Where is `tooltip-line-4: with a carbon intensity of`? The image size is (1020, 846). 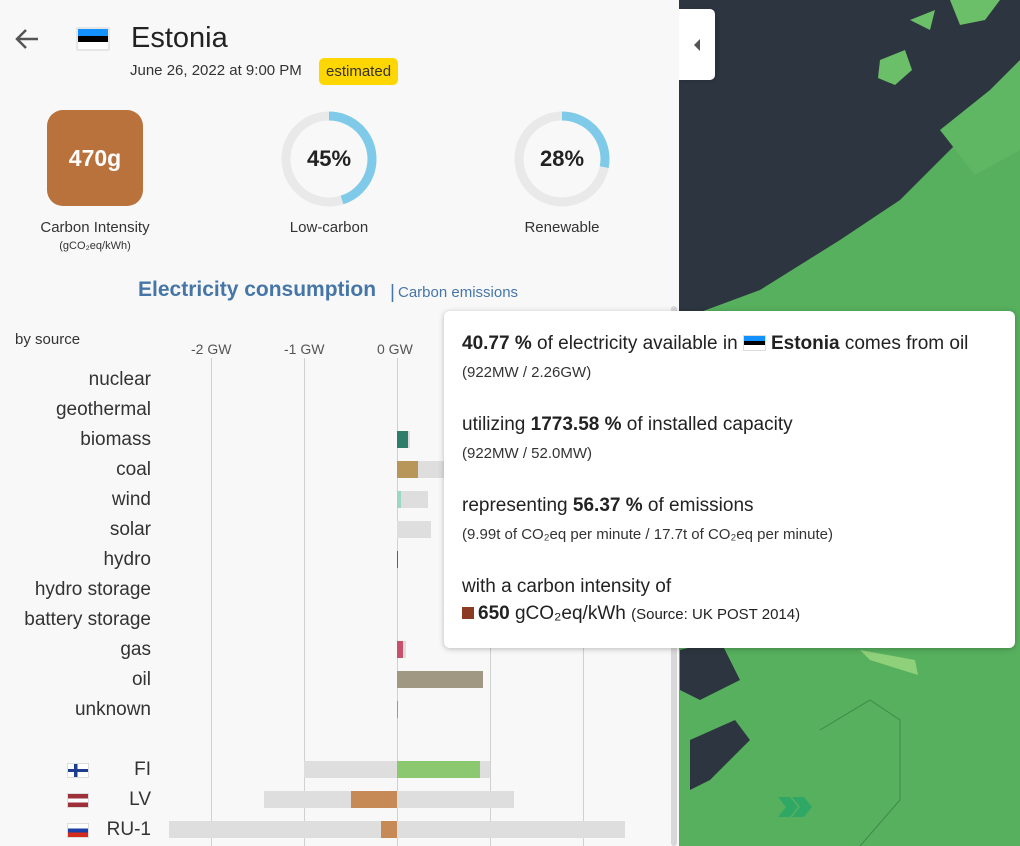
tooltip-line-4: with a carbon intensity of is located at coordinates (567, 586).